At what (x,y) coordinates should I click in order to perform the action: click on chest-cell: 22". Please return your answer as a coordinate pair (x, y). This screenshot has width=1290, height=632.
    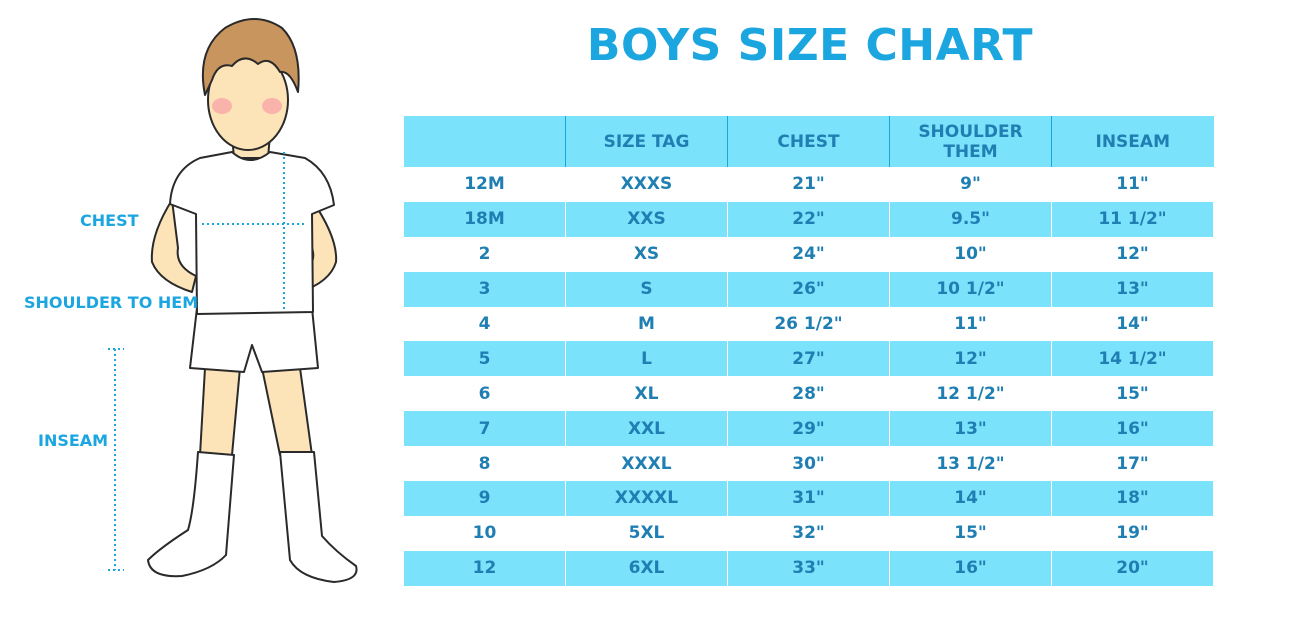
    Looking at the image, I should click on (808, 219).